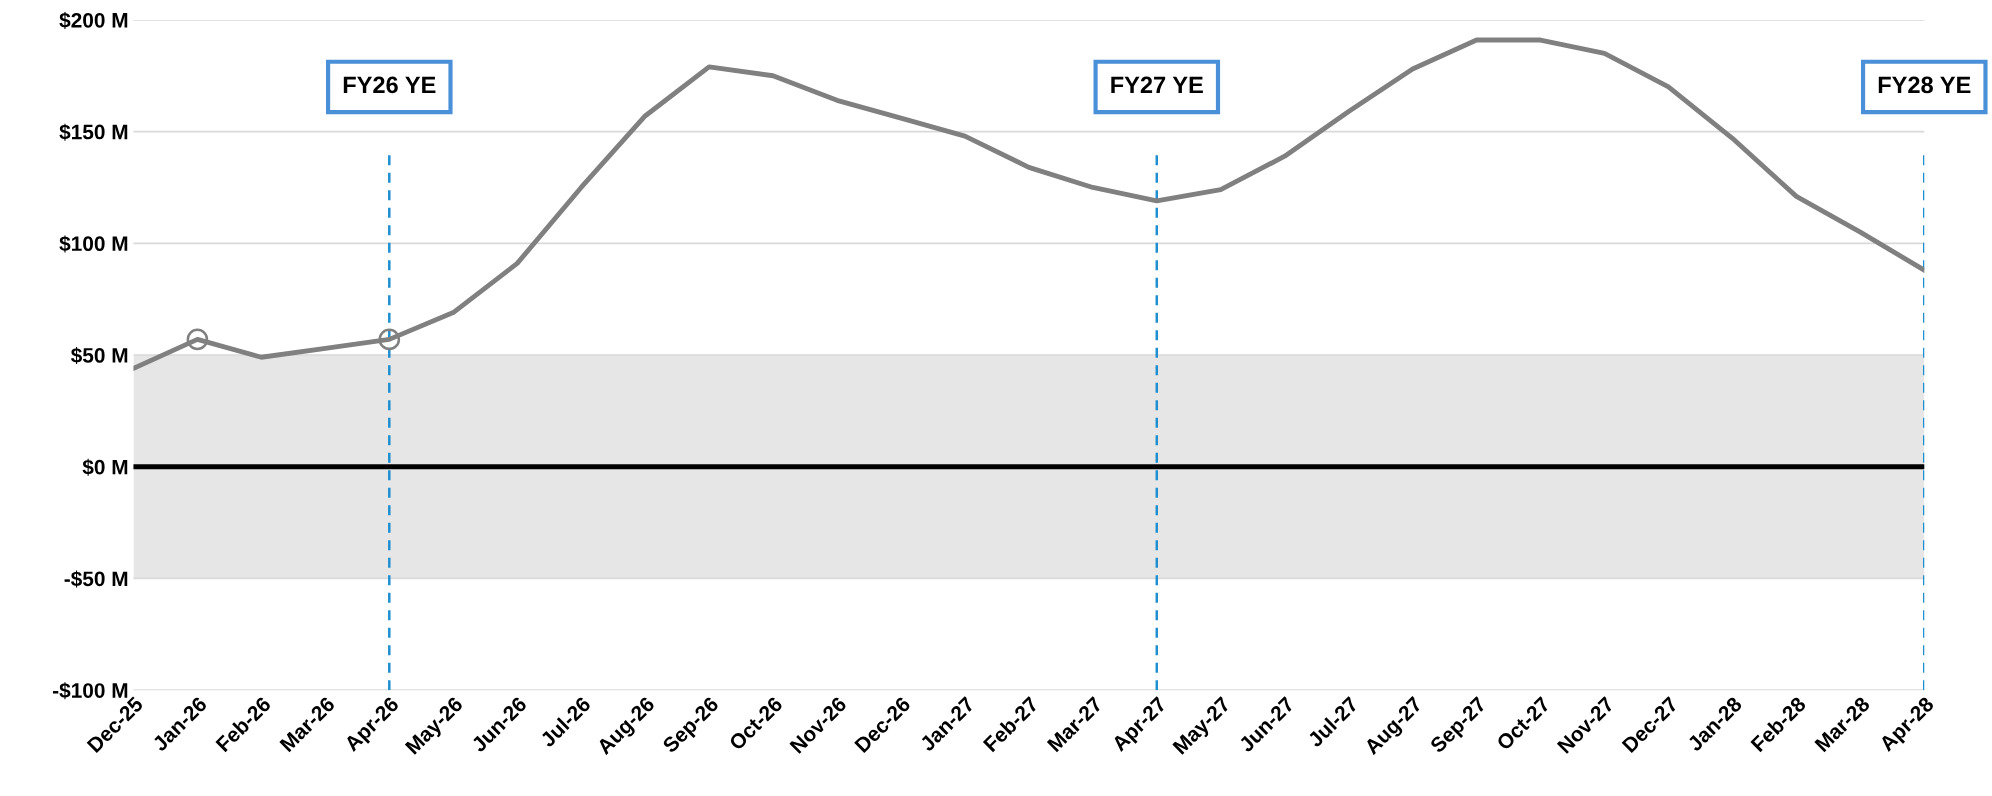 Image resolution: width=1992 pixels, height=796 pixels. What do you see at coordinates (93, 20) in the screenshot?
I see `y-tick-label: $200 M` at bounding box center [93, 20].